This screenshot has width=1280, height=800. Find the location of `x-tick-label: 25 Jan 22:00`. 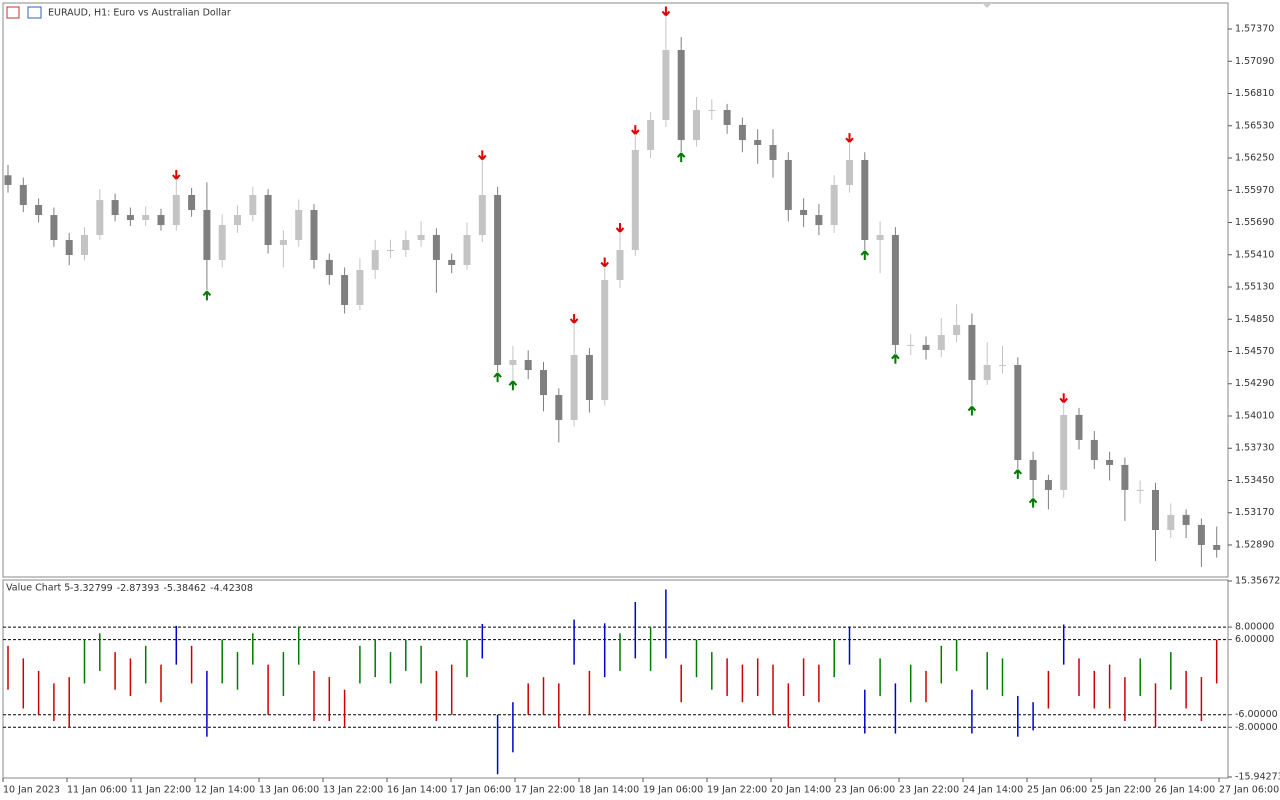

x-tick-label: 25 Jan 22:00 is located at coordinates (1121, 790).